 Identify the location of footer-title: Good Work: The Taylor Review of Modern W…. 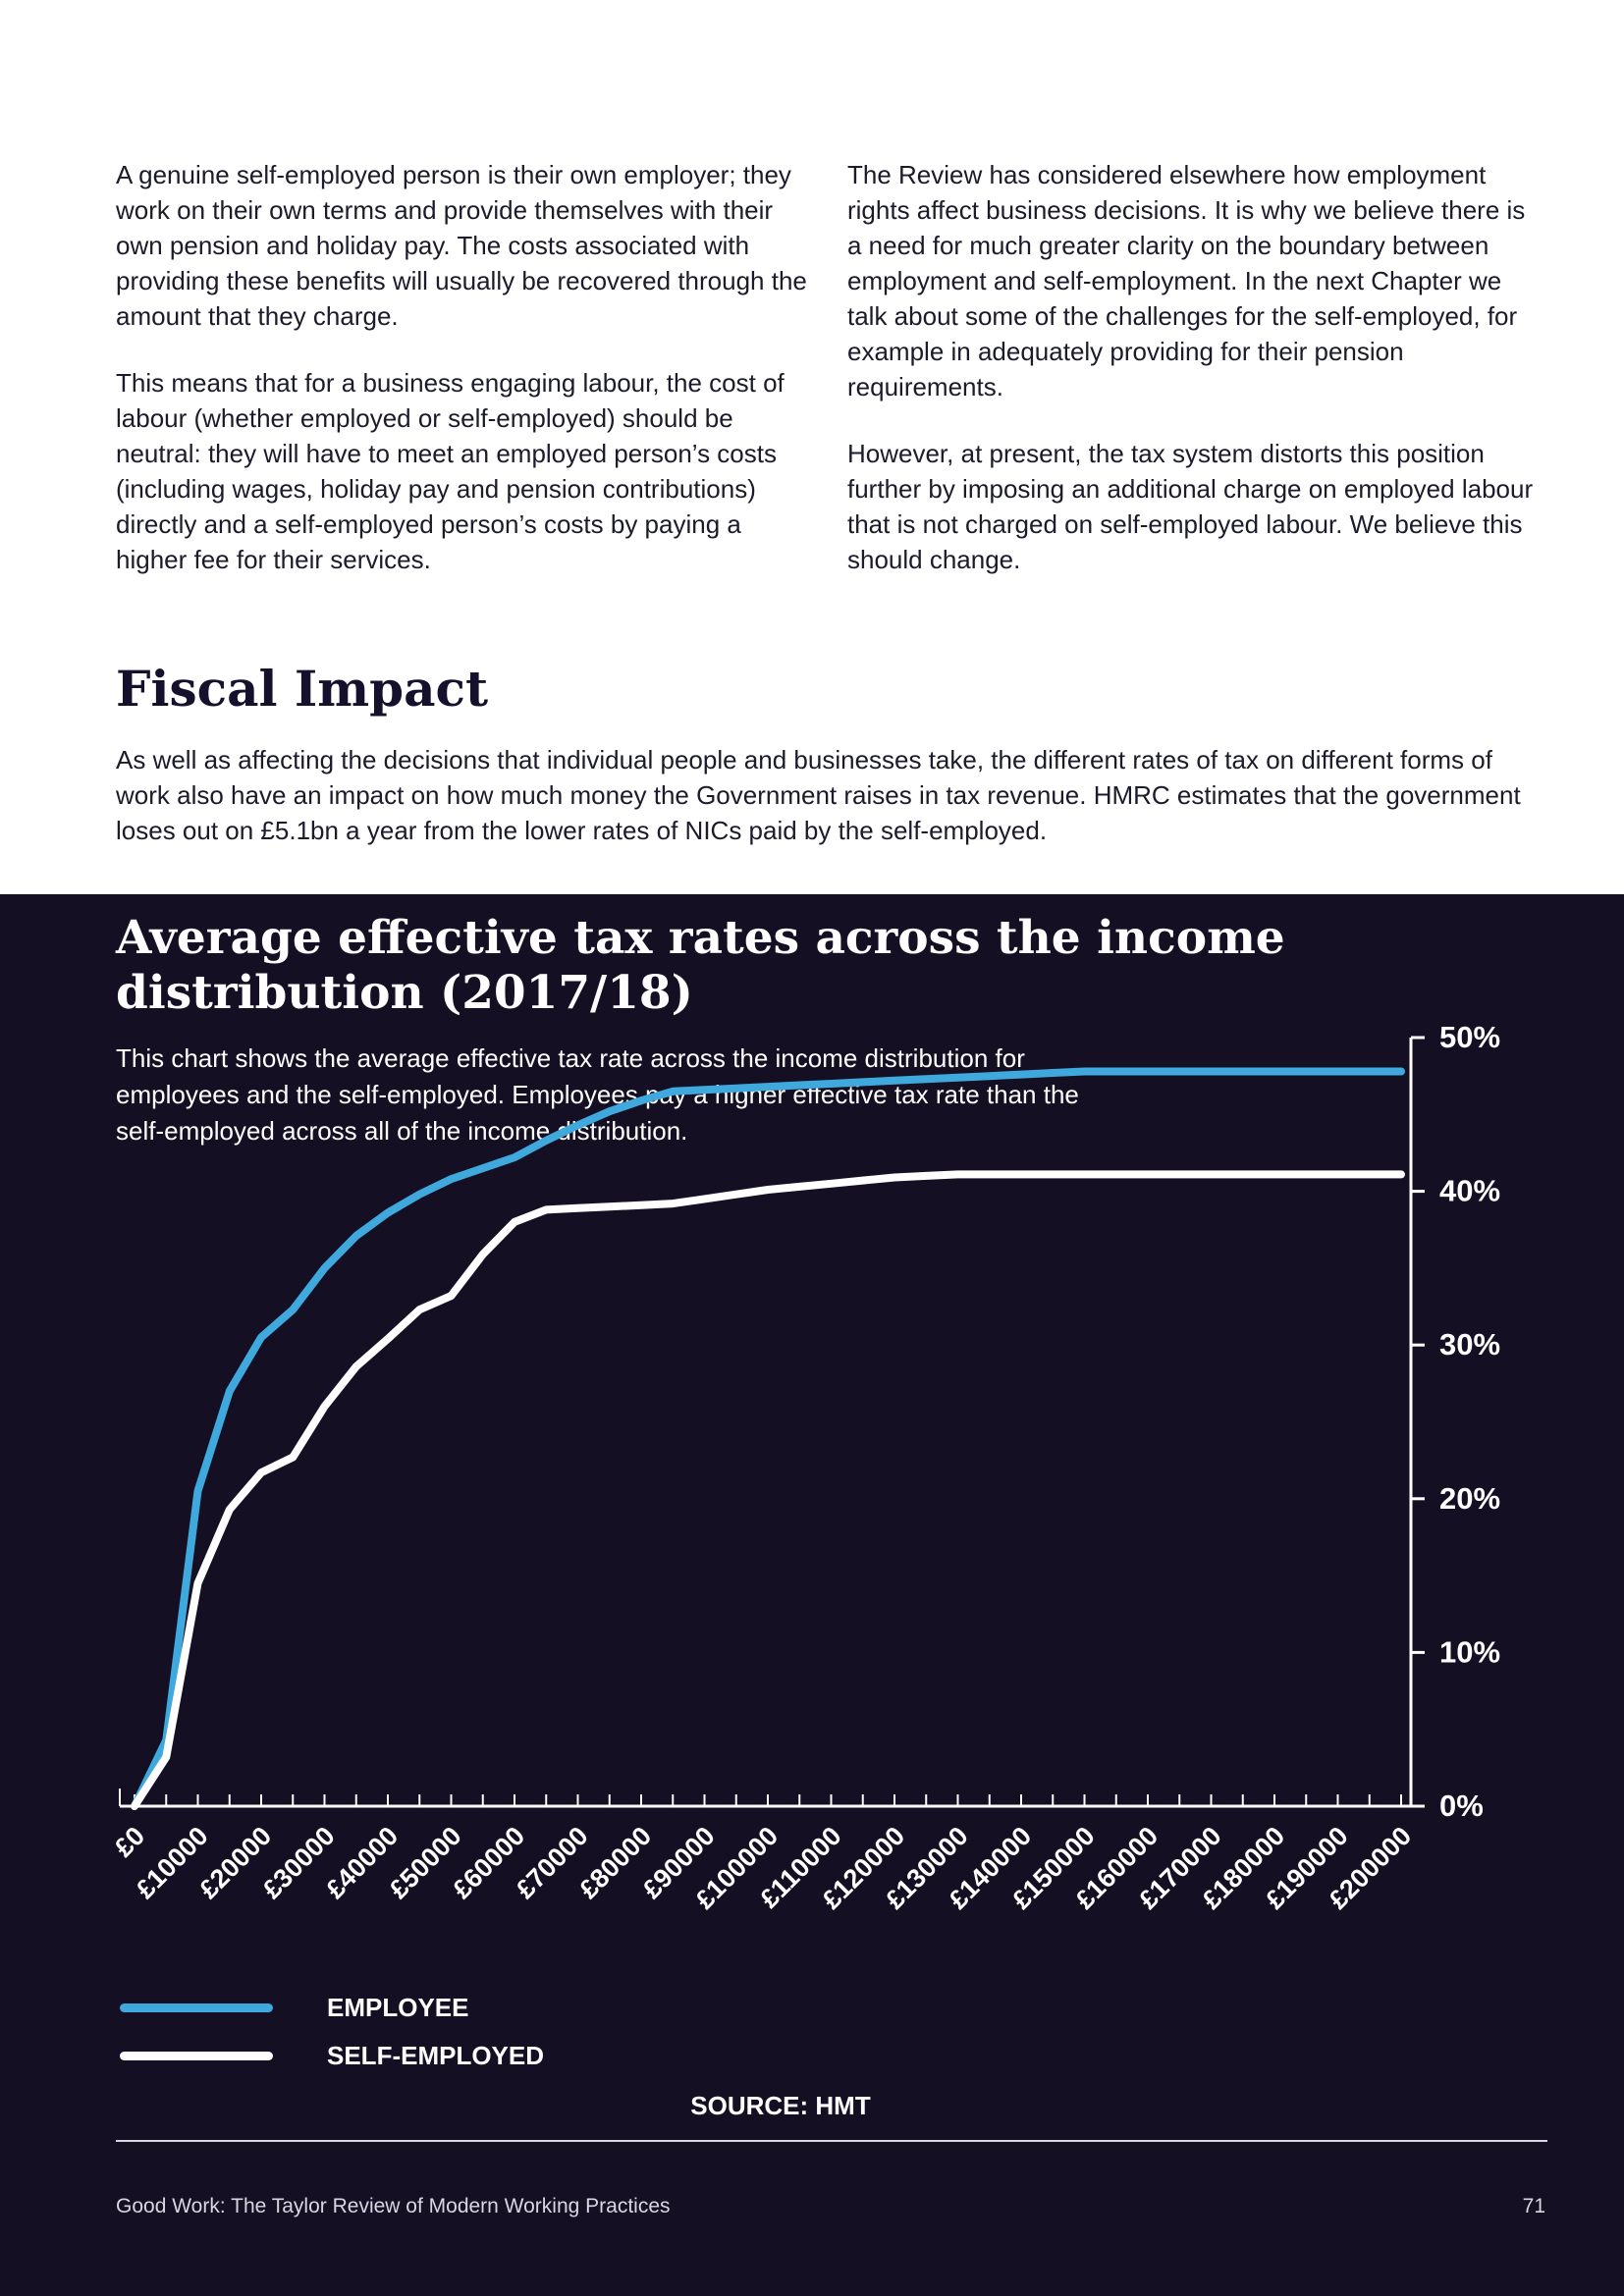
(393, 2206).